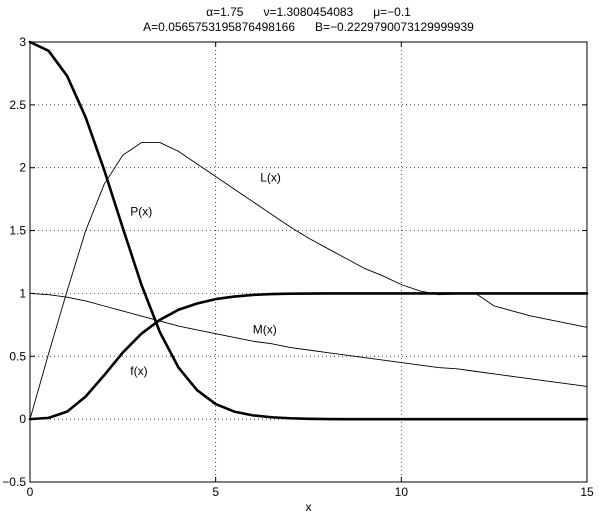 The image size is (599, 516). What do you see at coordinates (17, 231) in the screenshot?
I see `y-tick-label: 1.5` at bounding box center [17, 231].